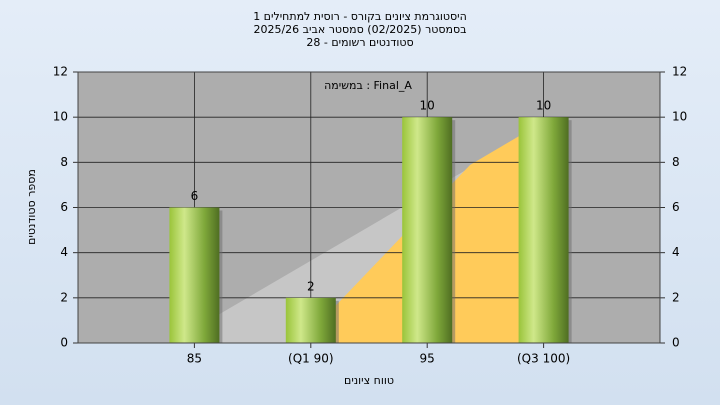 The width and height of the screenshot is (720, 405). Describe the element at coordinates (676, 343) in the screenshot. I see `y2-tick-label: 0` at that location.